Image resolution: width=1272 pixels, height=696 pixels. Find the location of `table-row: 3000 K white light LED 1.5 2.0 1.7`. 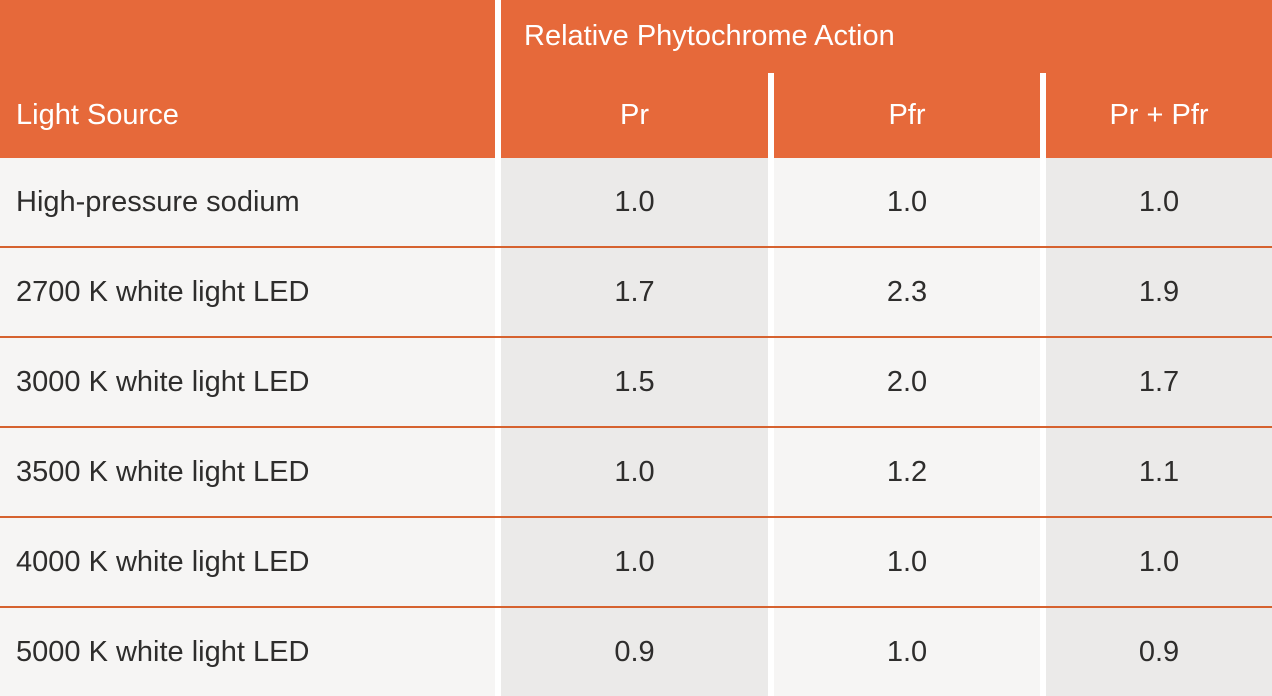

table-row: 3000 K white light LED 1.5 2.0 1.7 is located at coordinates (636, 381).